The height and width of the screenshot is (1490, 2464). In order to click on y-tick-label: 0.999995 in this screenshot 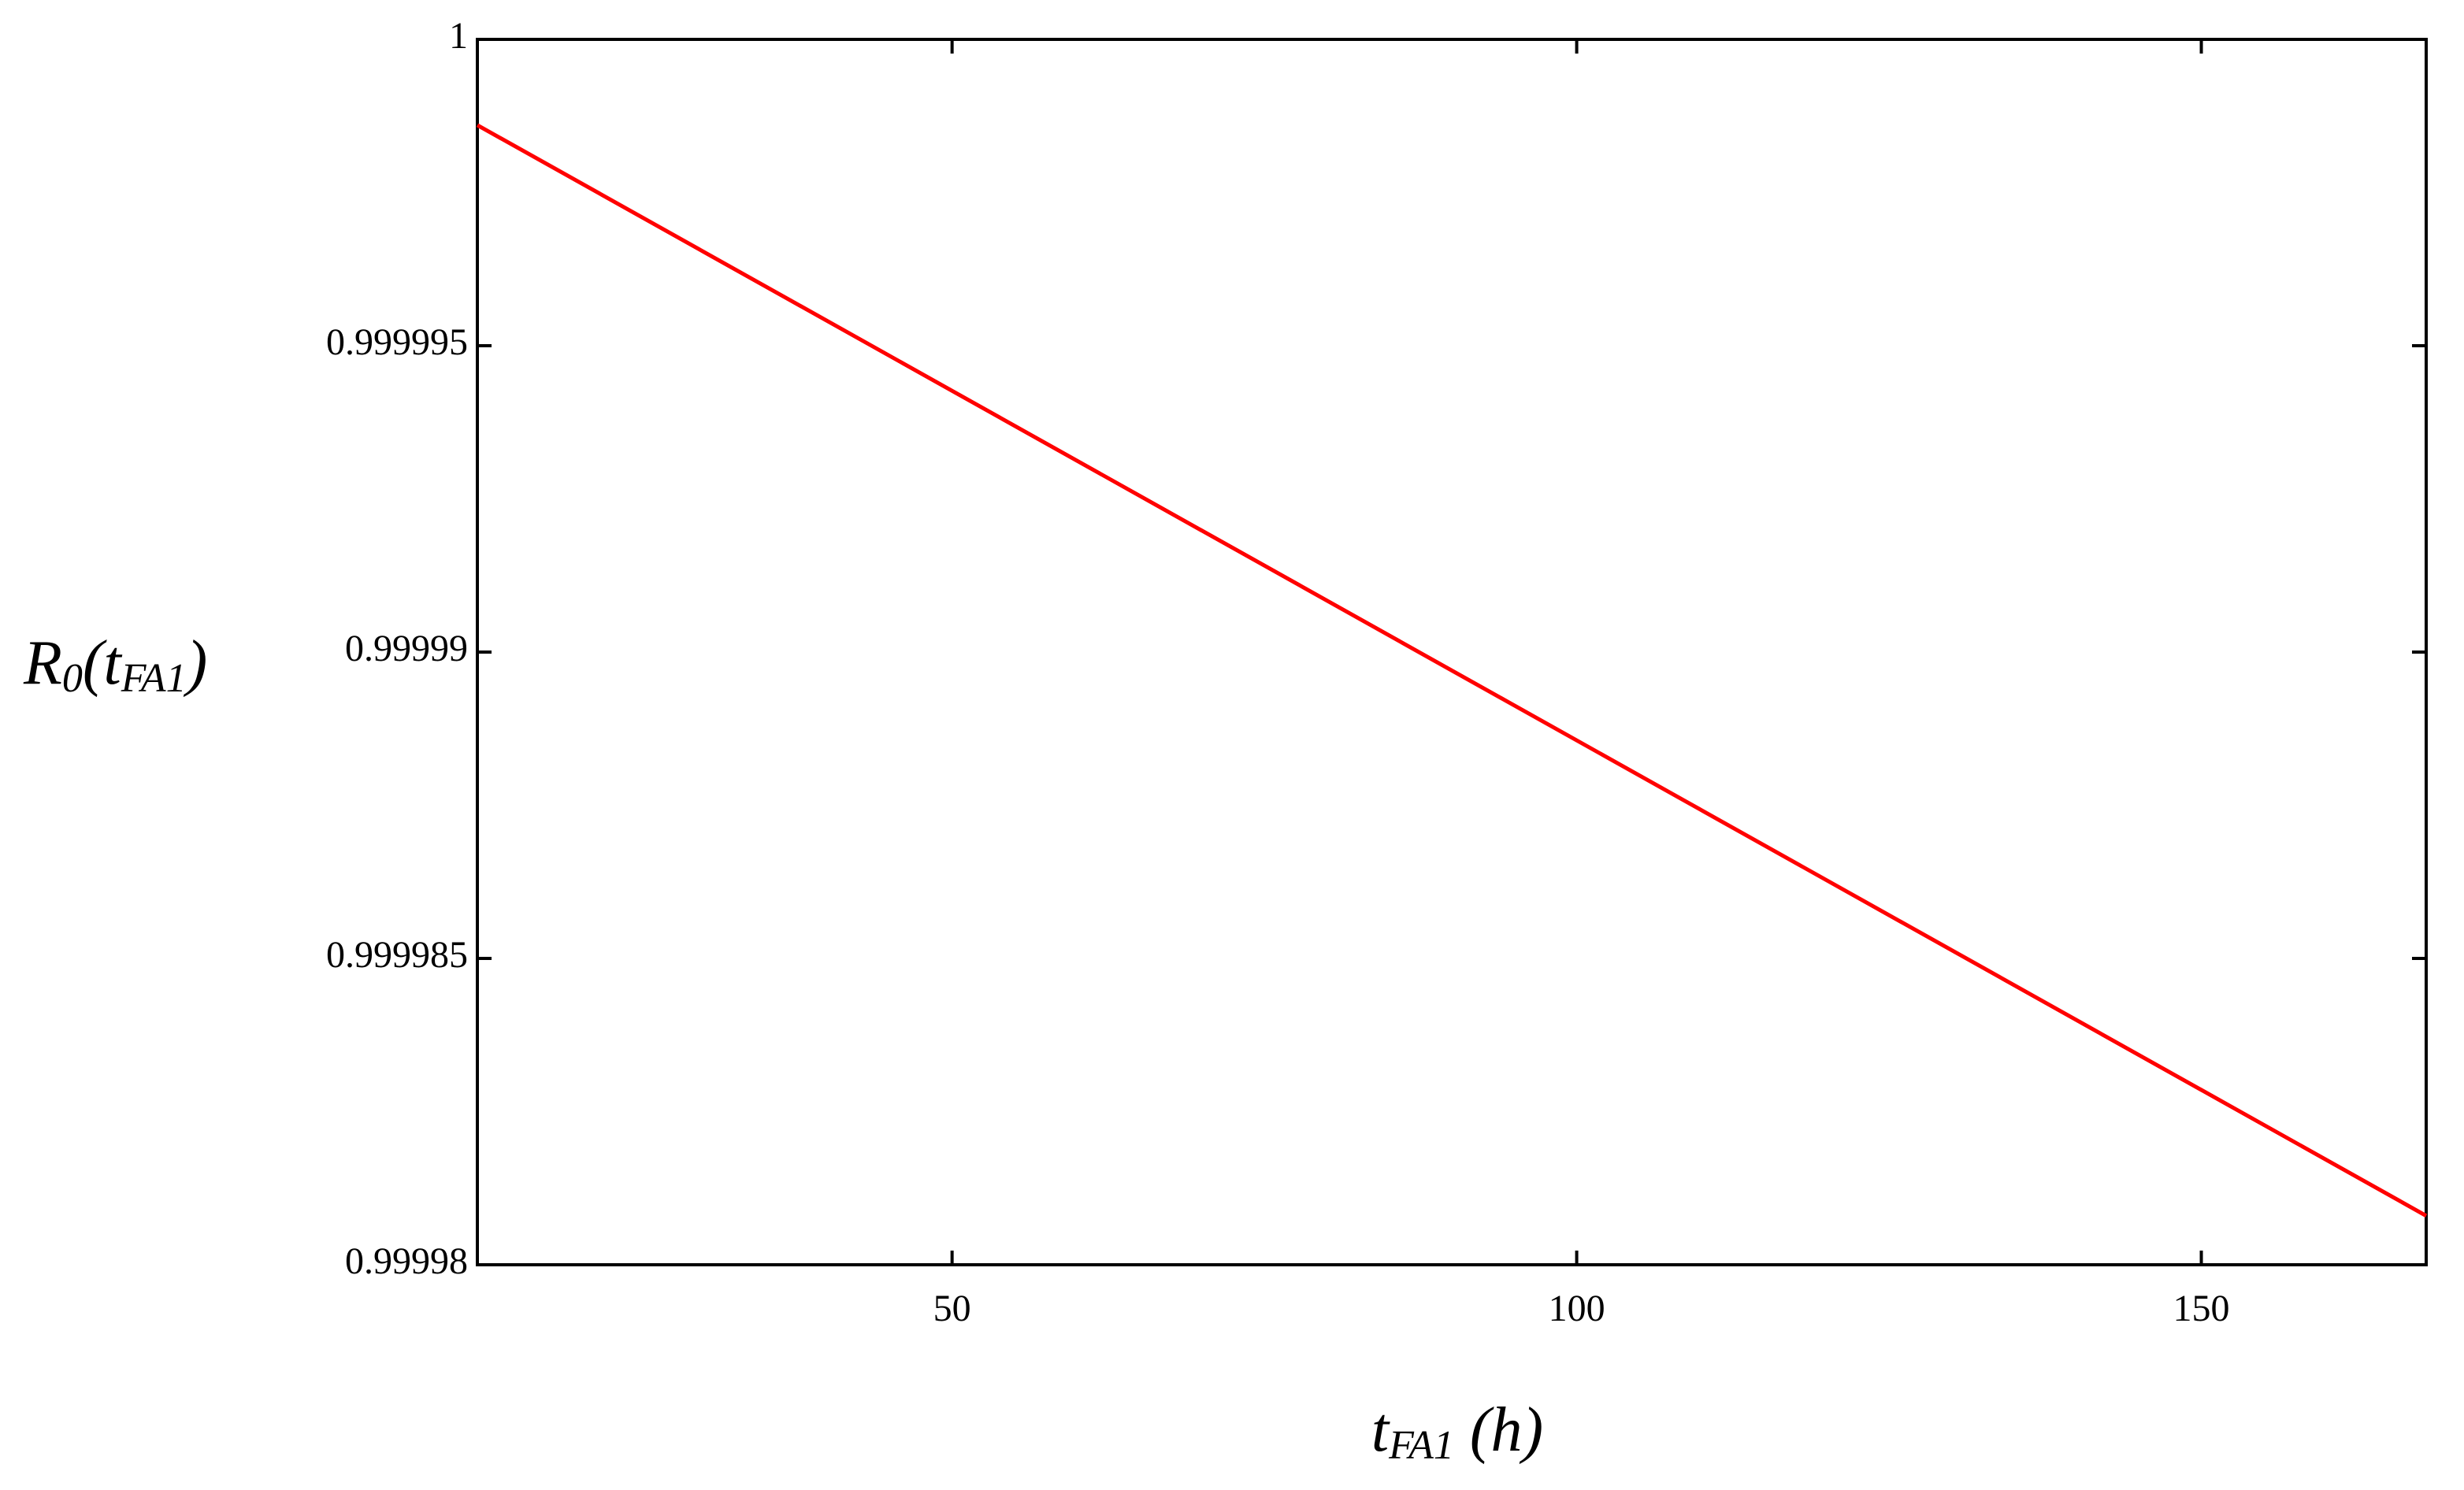, I will do `click(397, 342)`.